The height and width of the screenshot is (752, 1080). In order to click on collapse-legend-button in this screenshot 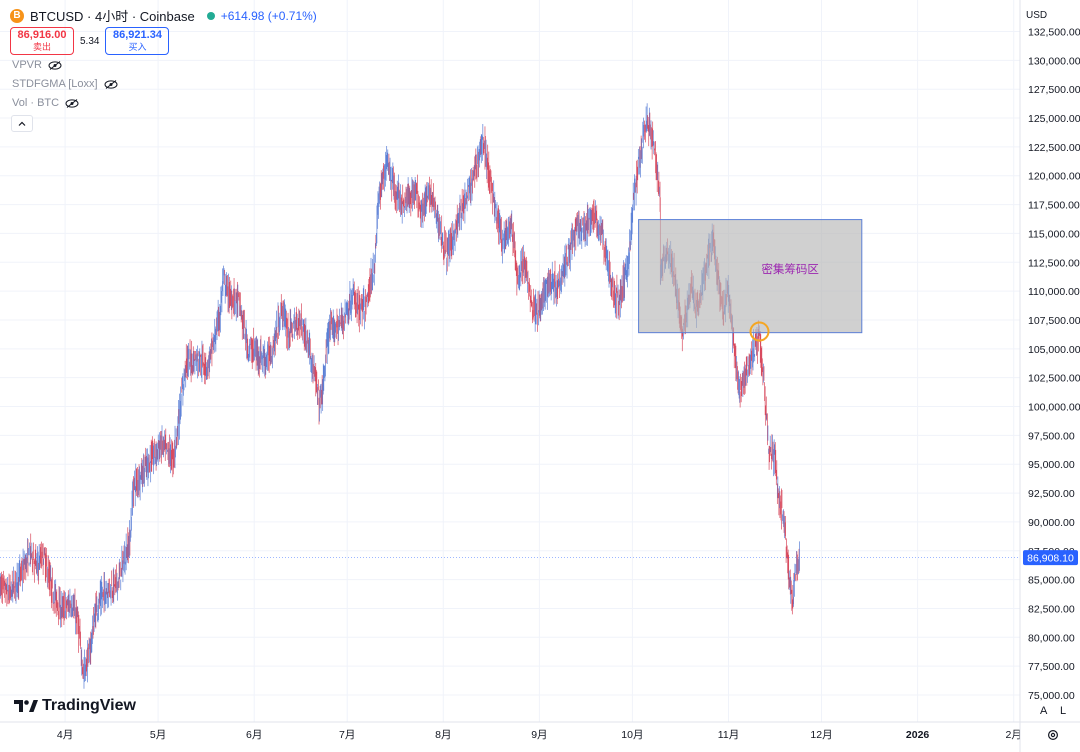, I will do `click(22, 123)`.